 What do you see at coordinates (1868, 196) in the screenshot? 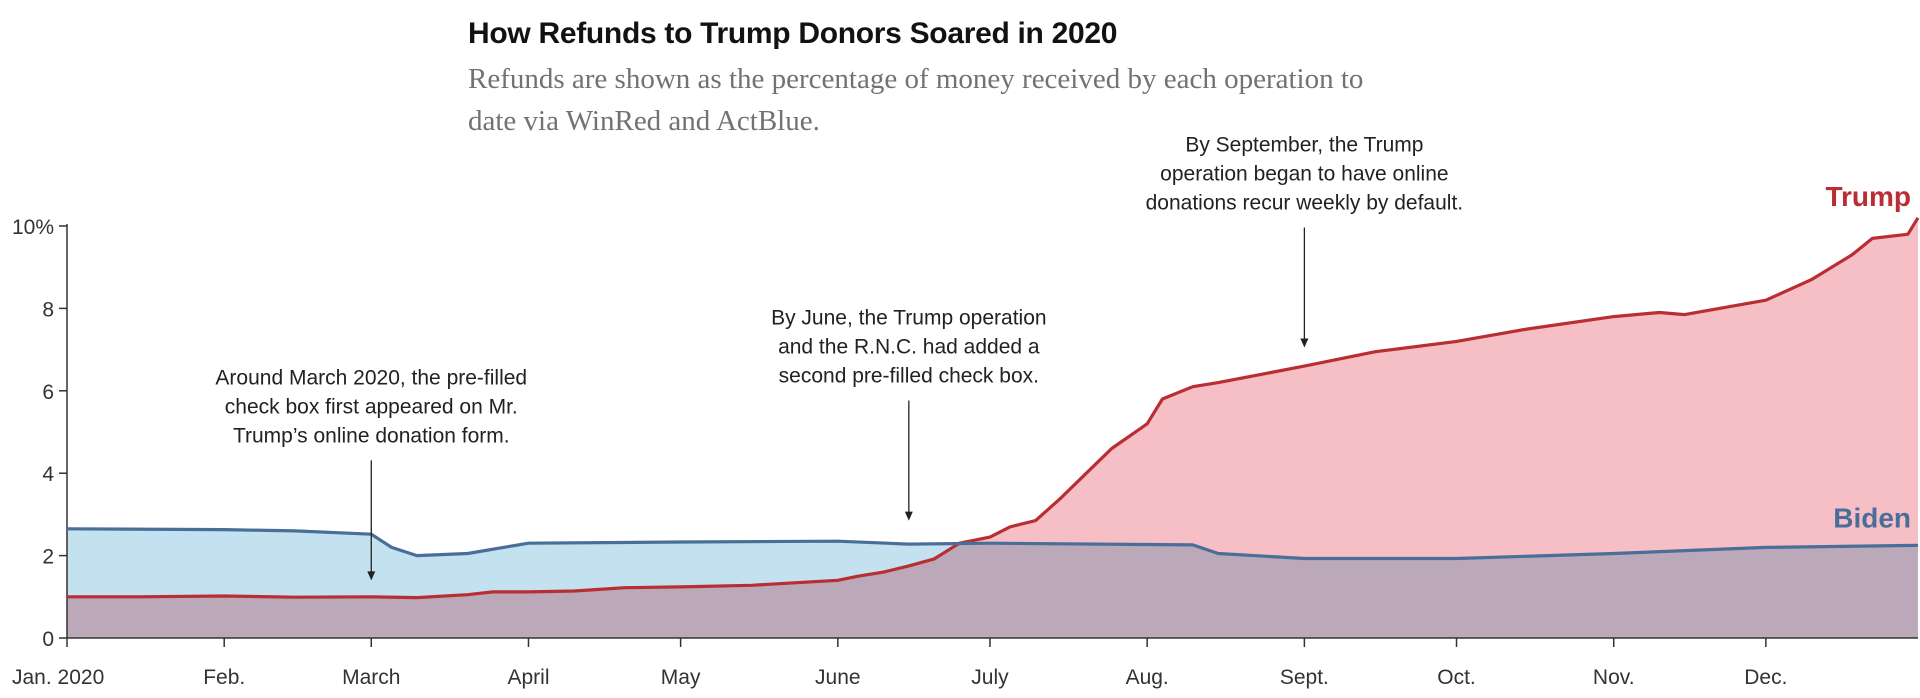
I see `series-label-trump: Trump` at bounding box center [1868, 196].